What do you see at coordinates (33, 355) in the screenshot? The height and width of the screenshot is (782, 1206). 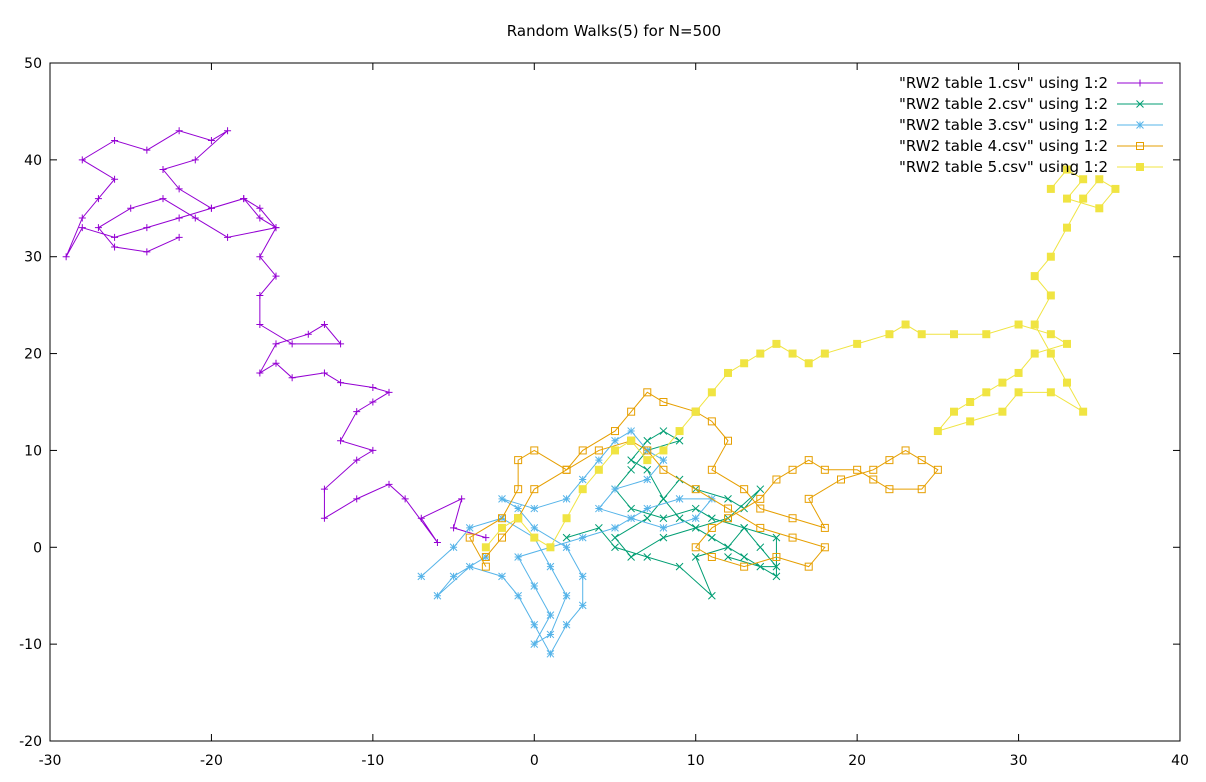 I see `y-tick-label: 20` at bounding box center [33, 355].